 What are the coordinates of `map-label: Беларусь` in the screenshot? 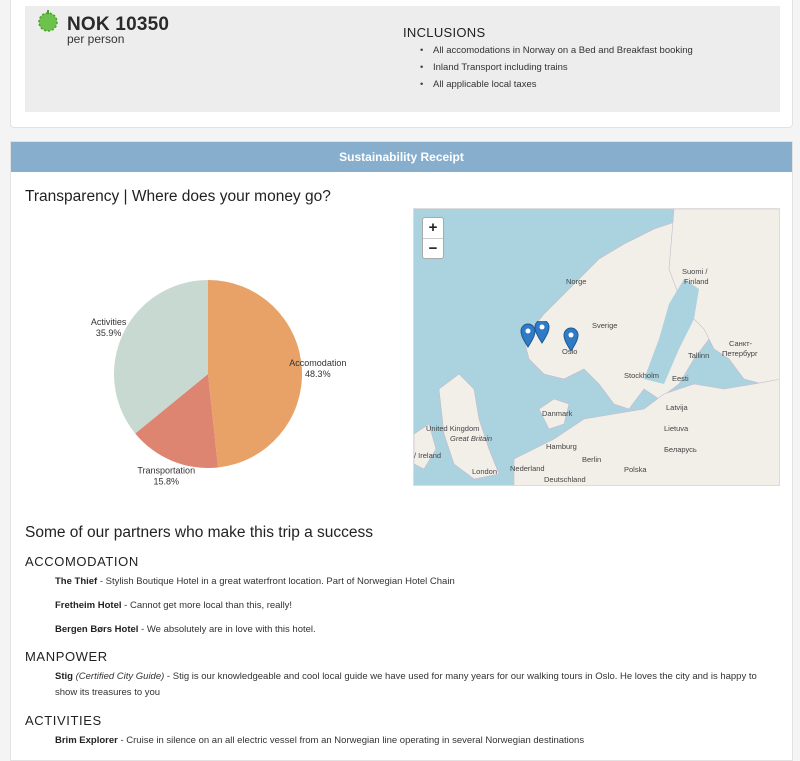 It's located at (680, 449).